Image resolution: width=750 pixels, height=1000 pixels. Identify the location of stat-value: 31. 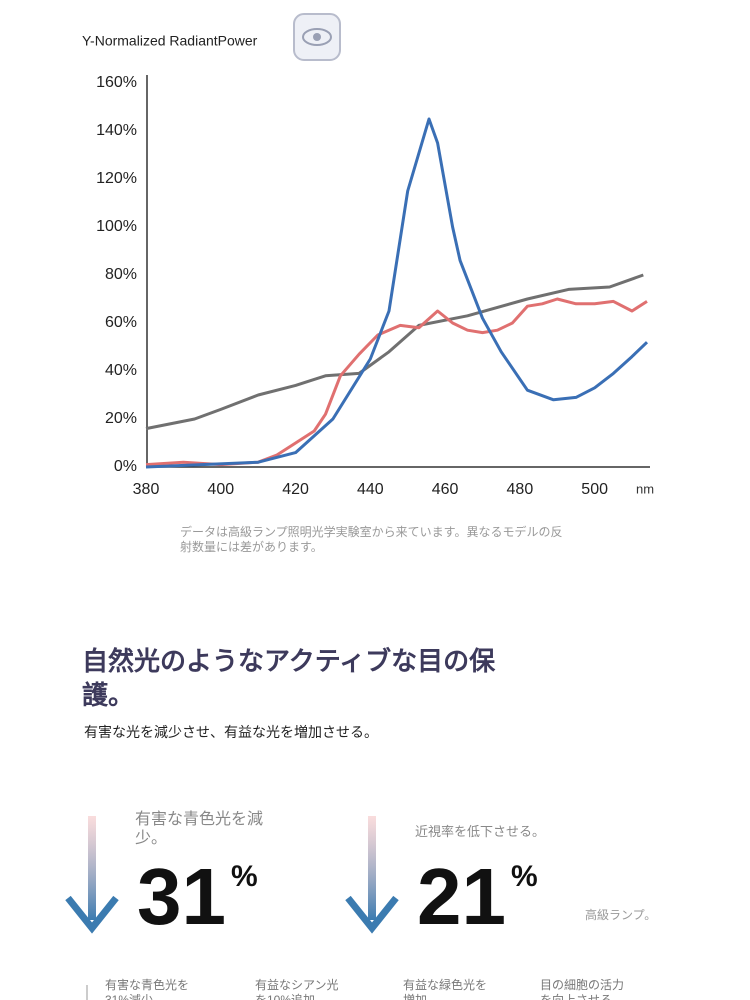
(181, 896).